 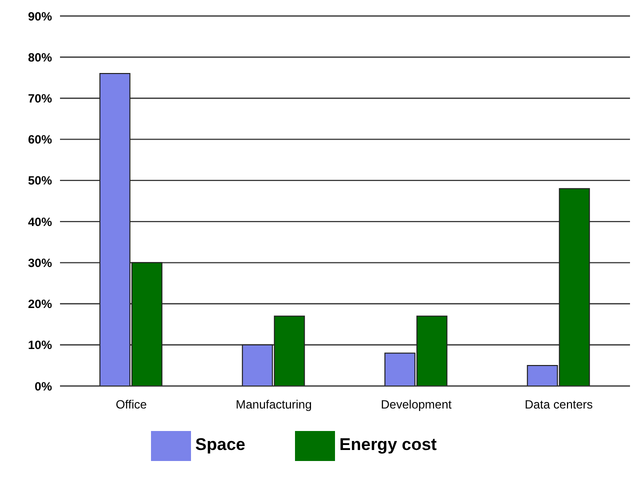 What do you see at coordinates (40, 181) in the screenshot?
I see `y-tick-label: 50%` at bounding box center [40, 181].